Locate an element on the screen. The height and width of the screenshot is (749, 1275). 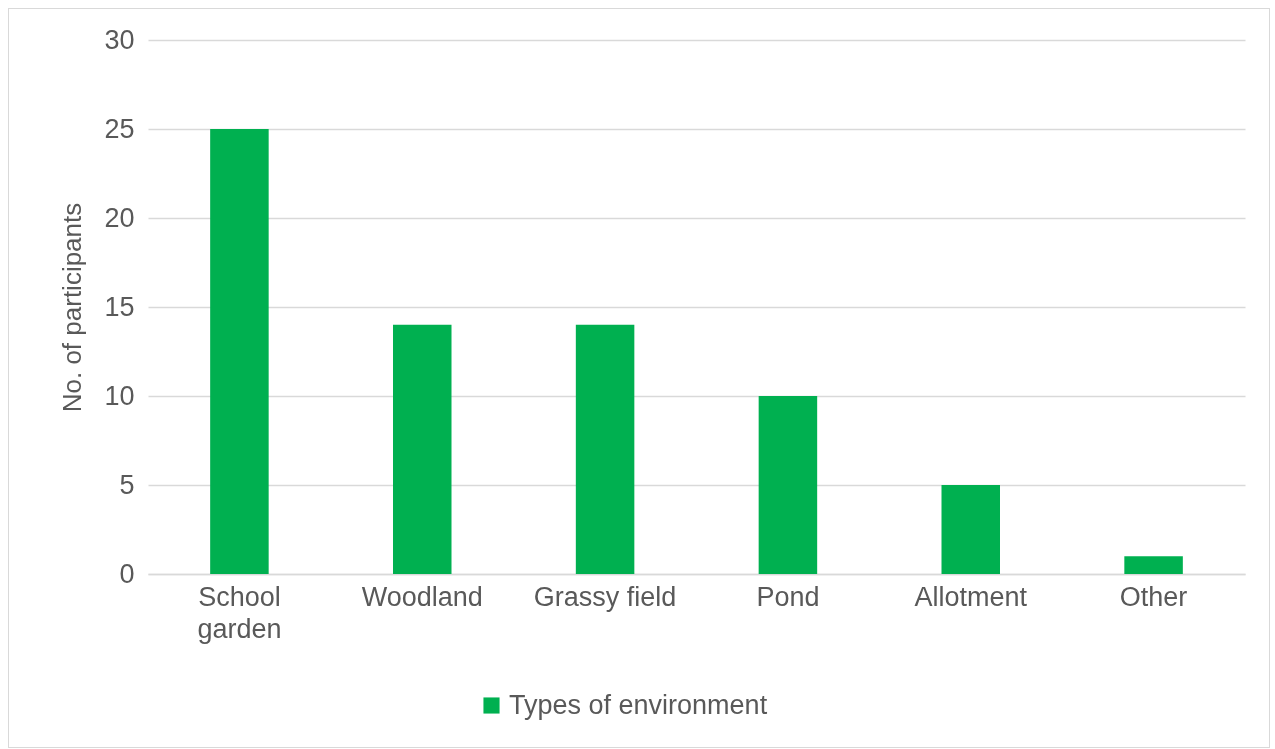
y-tick-label: 10 is located at coordinates (119, 395).